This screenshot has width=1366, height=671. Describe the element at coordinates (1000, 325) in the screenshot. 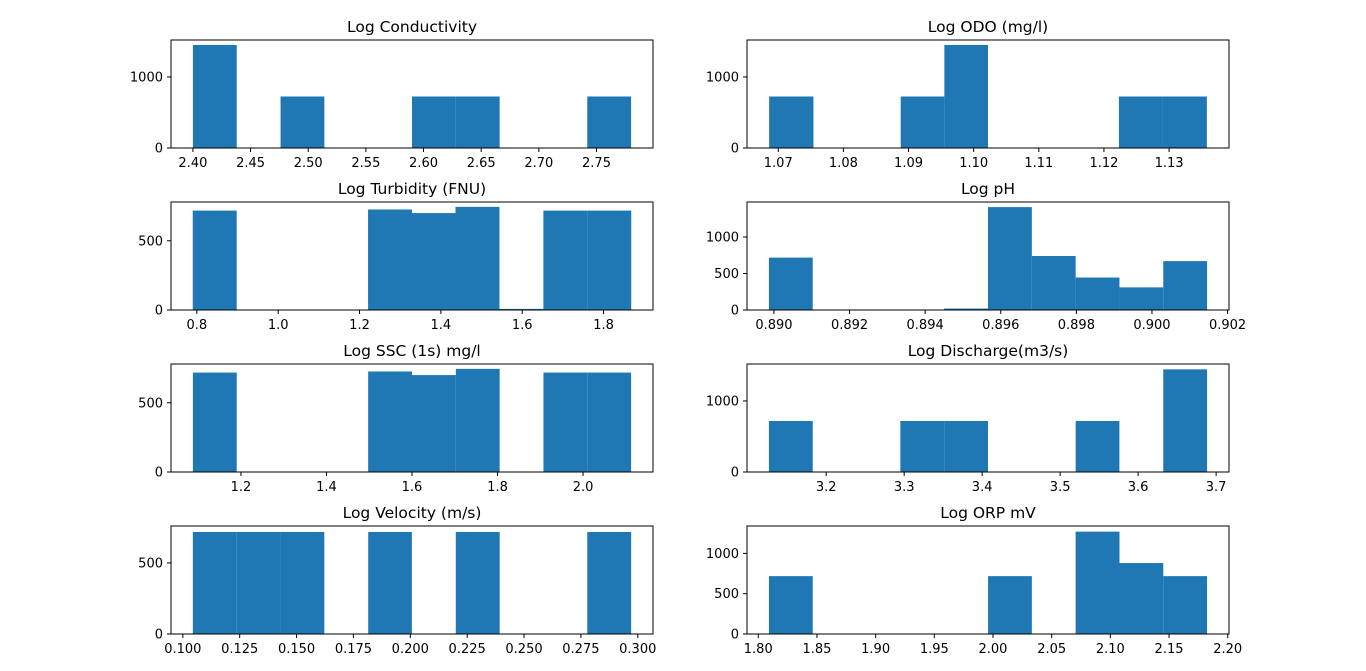

I see `x-tick-label: 0.896` at that location.